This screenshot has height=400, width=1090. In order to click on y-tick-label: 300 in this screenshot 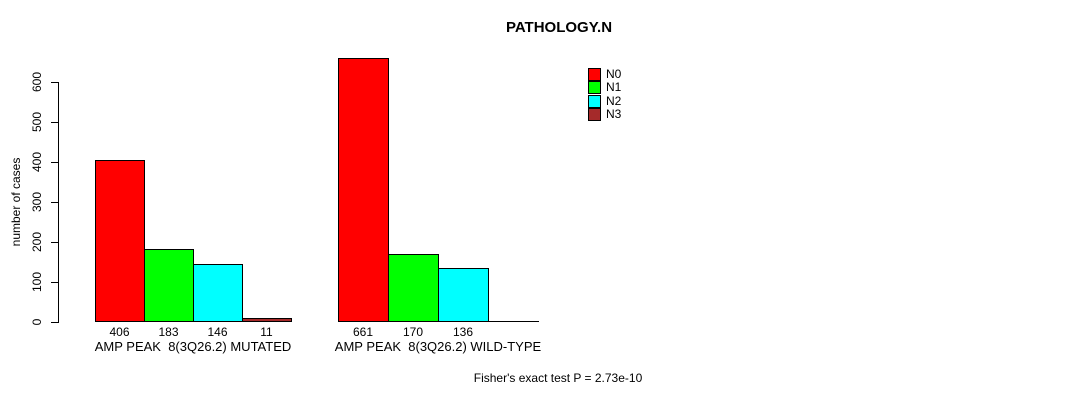, I will do `click(37, 202)`.